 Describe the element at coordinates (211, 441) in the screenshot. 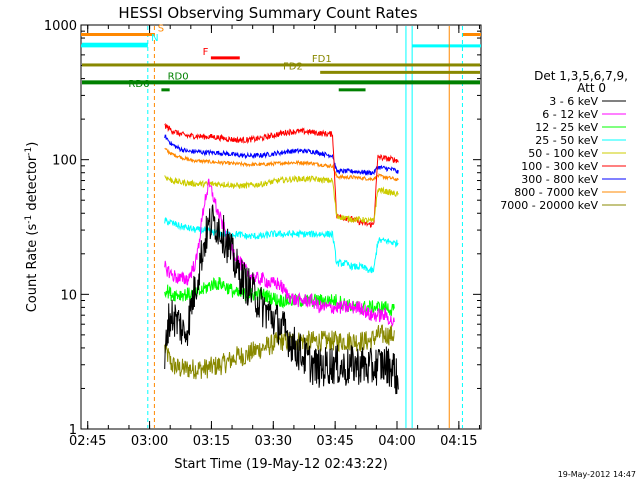

I see `x-tick-label: 03:15` at that location.